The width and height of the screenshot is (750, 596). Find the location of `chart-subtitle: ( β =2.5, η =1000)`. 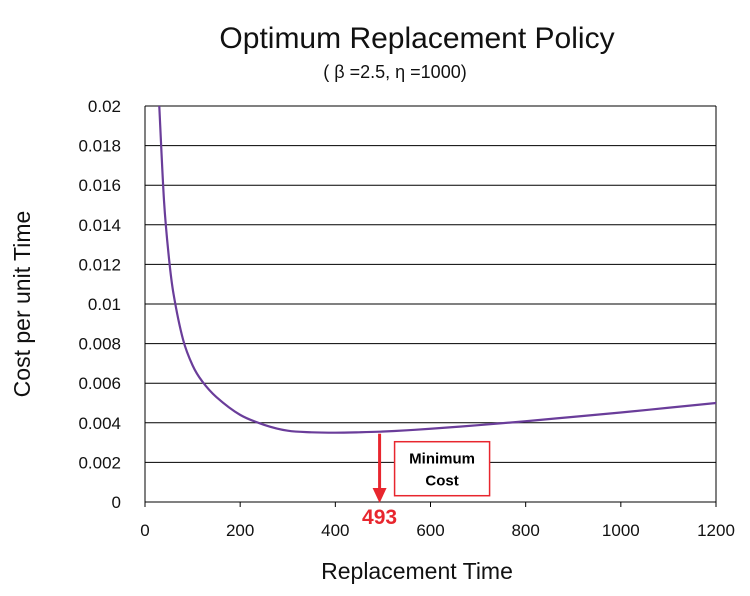

chart-subtitle: ( β =2.5, η =1000) is located at coordinates (394, 72).